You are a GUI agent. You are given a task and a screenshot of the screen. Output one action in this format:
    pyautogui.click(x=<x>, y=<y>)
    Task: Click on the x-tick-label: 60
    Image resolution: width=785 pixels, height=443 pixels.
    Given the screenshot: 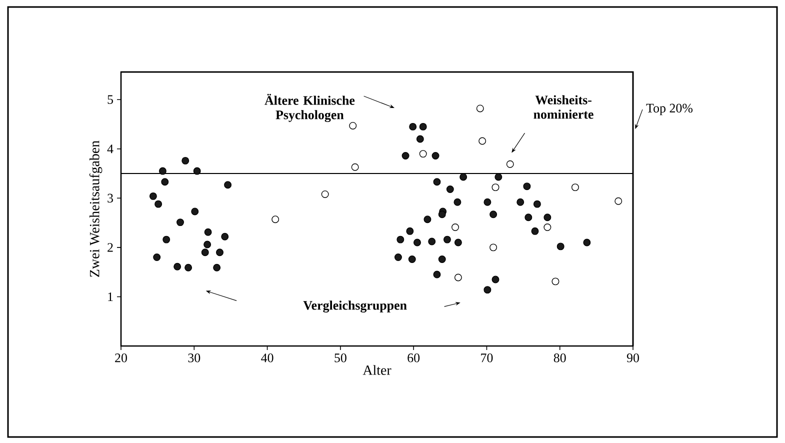 What is the action you would take?
    pyautogui.click(x=414, y=358)
    